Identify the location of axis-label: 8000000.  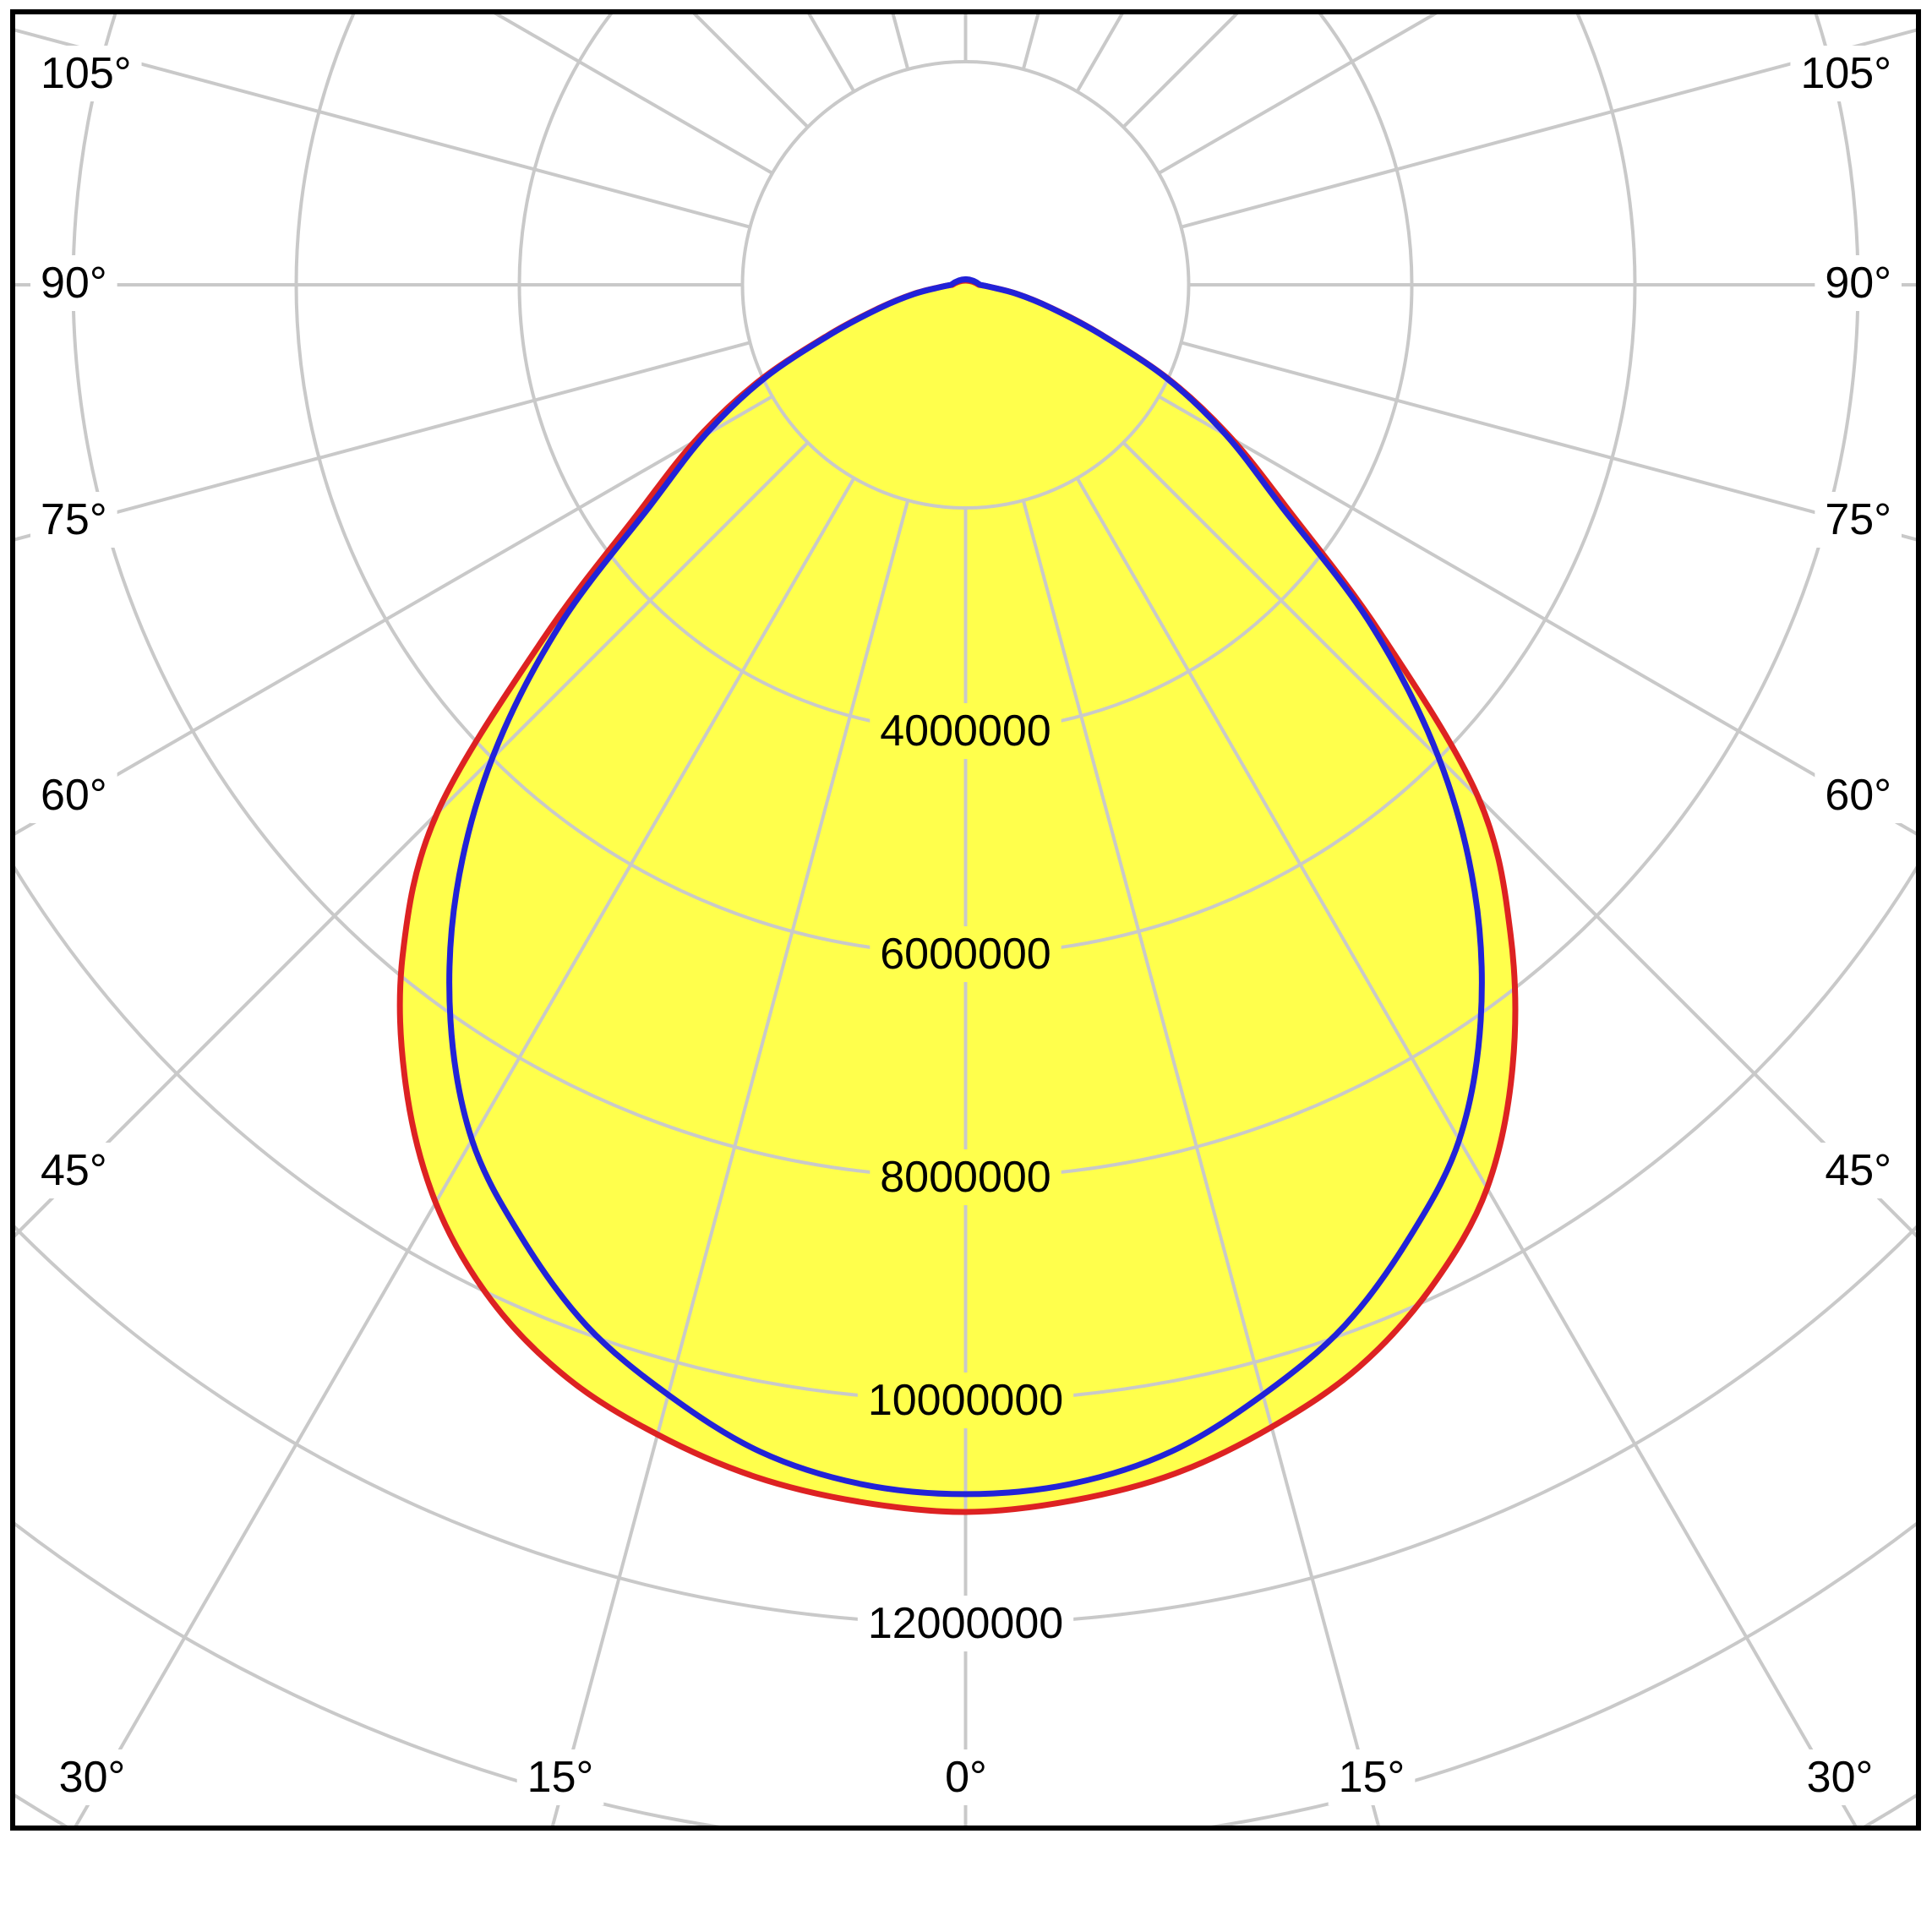
(965, 1177).